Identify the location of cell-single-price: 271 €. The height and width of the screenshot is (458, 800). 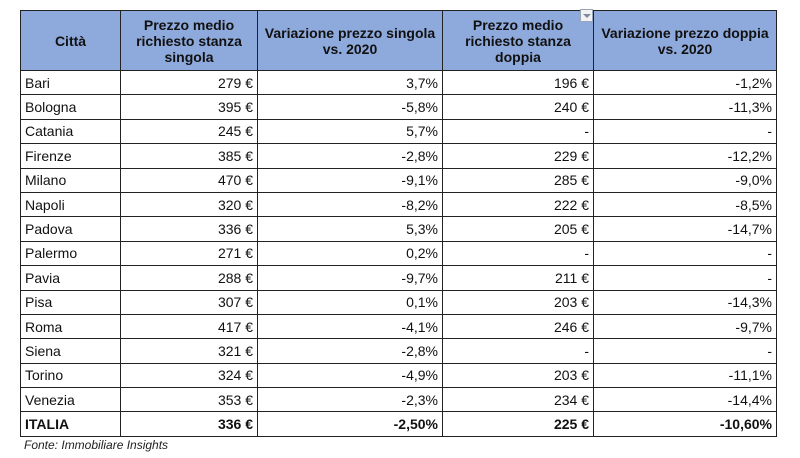
(189, 253).